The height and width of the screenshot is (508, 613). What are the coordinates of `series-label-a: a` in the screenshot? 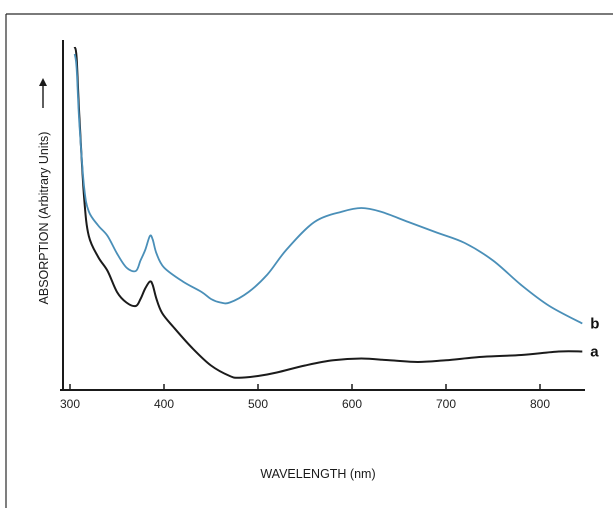 It's located at (594, 352).